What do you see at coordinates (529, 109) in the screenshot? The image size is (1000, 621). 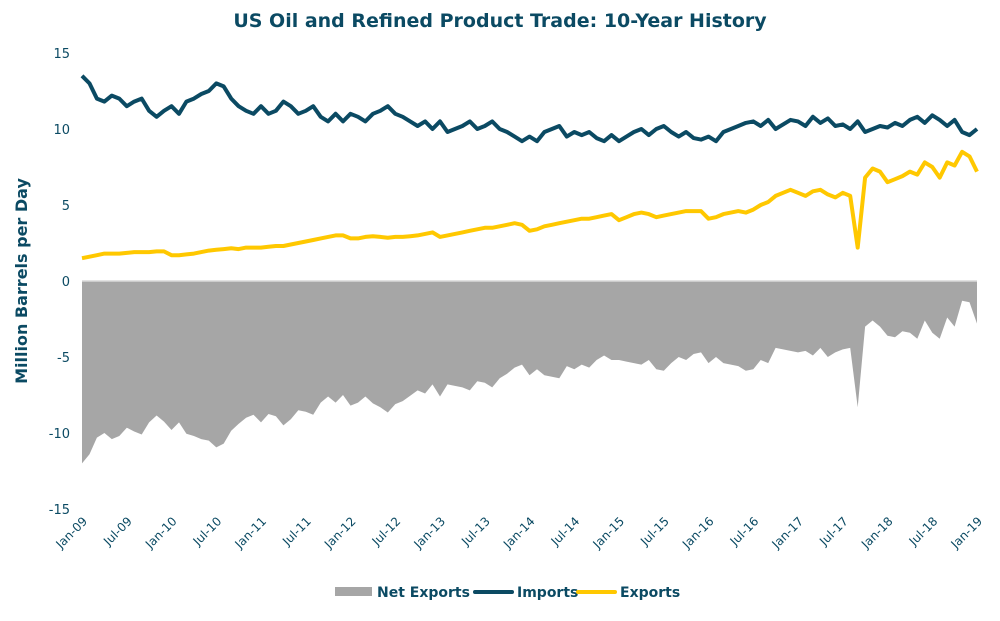 I see `imports-line` at bounding box center [529, 109].